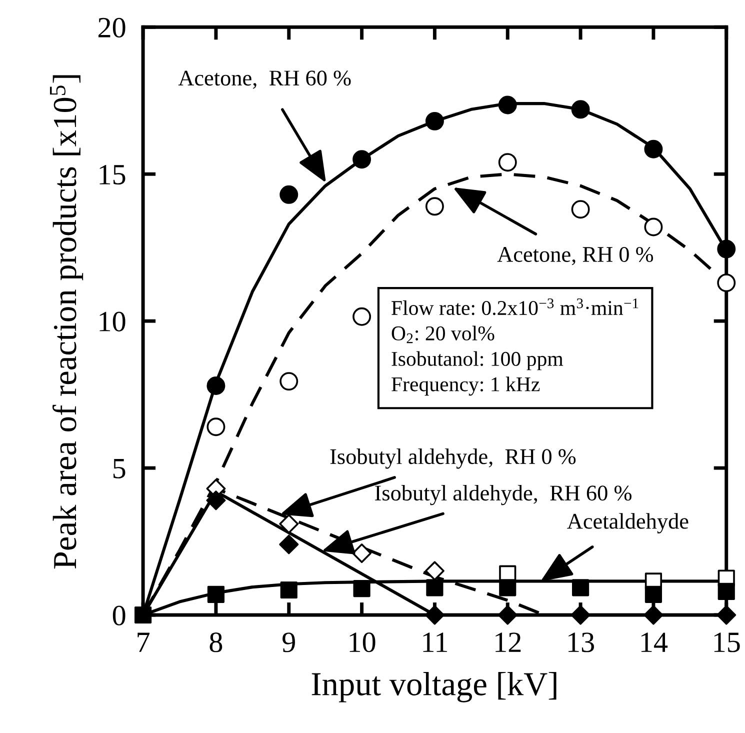 The width and height of the screenshot is (745, 733). I want to click on y-axis-title: Peak area of reaction products [x10$^{5}$], so click(67, 322).